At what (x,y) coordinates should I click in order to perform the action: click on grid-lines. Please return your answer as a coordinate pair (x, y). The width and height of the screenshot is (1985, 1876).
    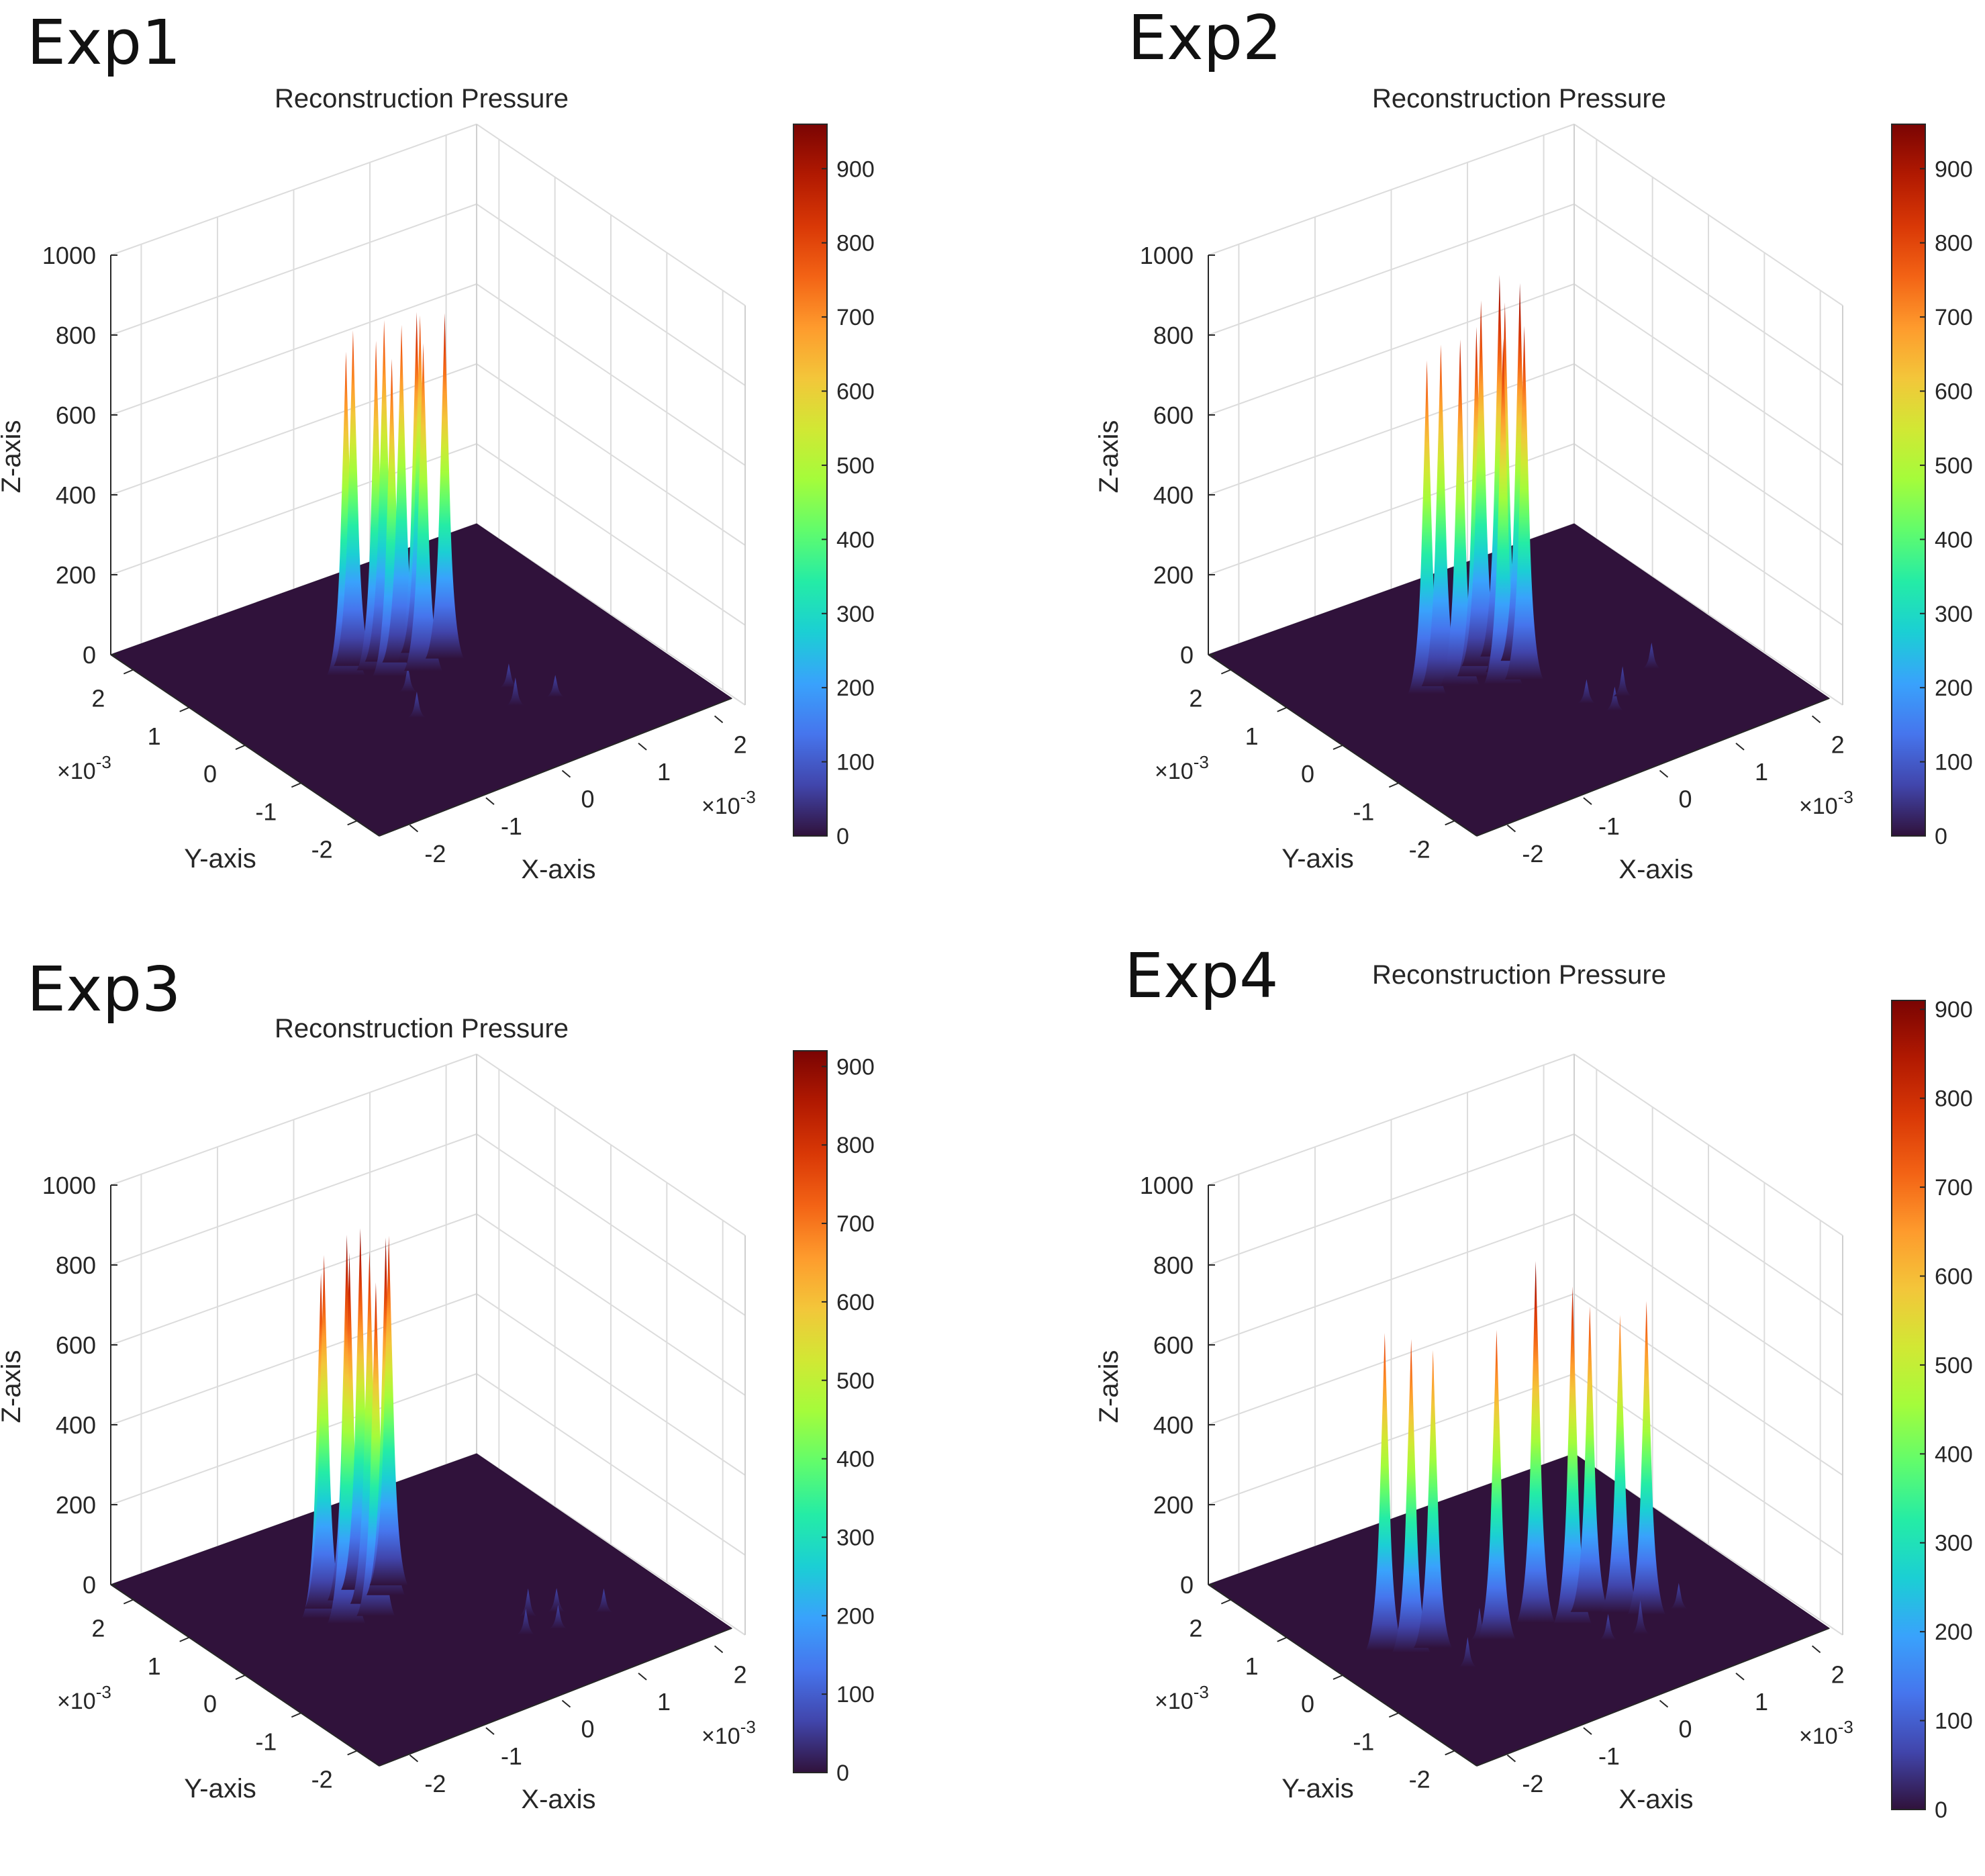
    Looking at the image, I should click on (1525, 1344).